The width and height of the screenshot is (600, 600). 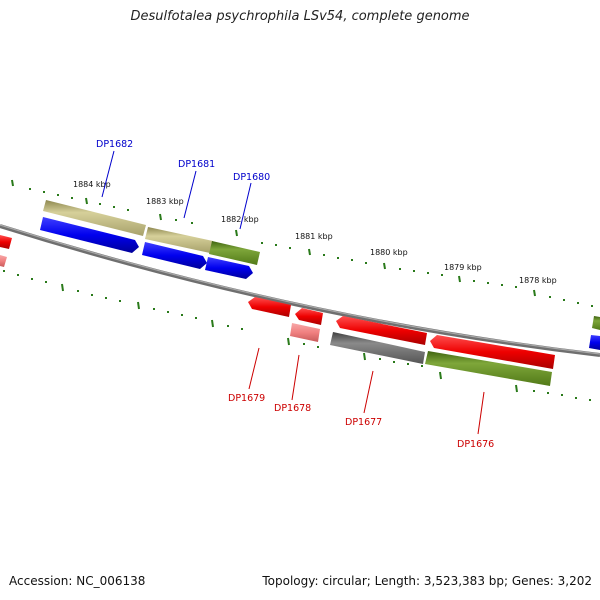 What do you see at coordinates (176, 190) in the screenshot?
I see `forward-leader-lines` at bounding box center [176, 190].